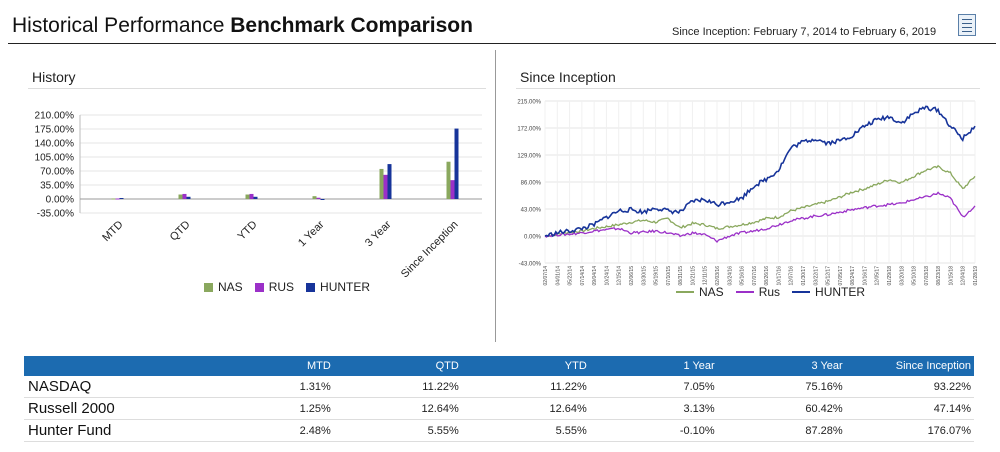  I want to click on legend-item: Rus, so click(758, 292).